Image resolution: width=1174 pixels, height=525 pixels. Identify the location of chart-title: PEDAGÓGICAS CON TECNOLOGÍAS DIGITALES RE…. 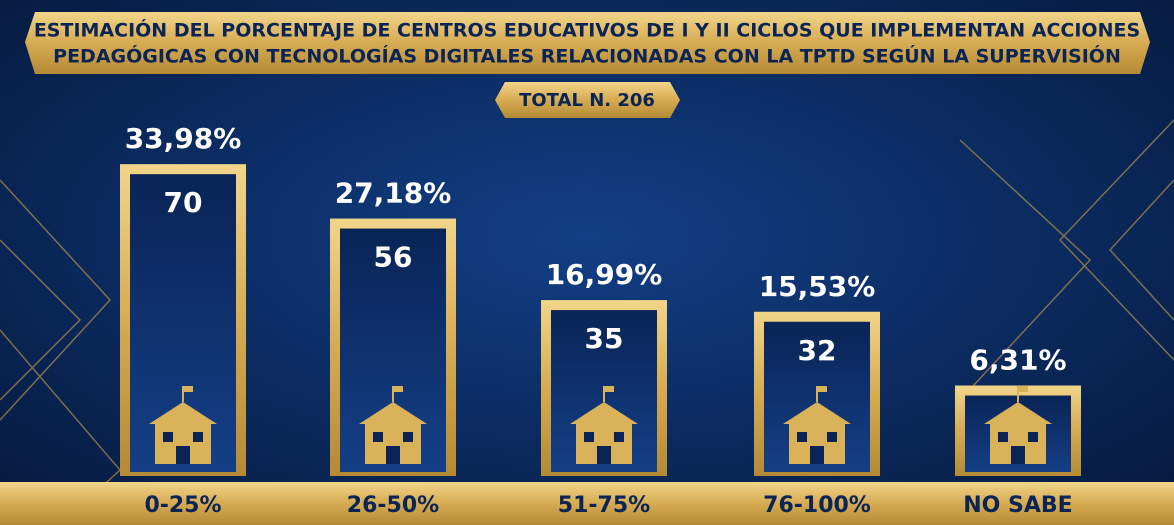
(587, 56).